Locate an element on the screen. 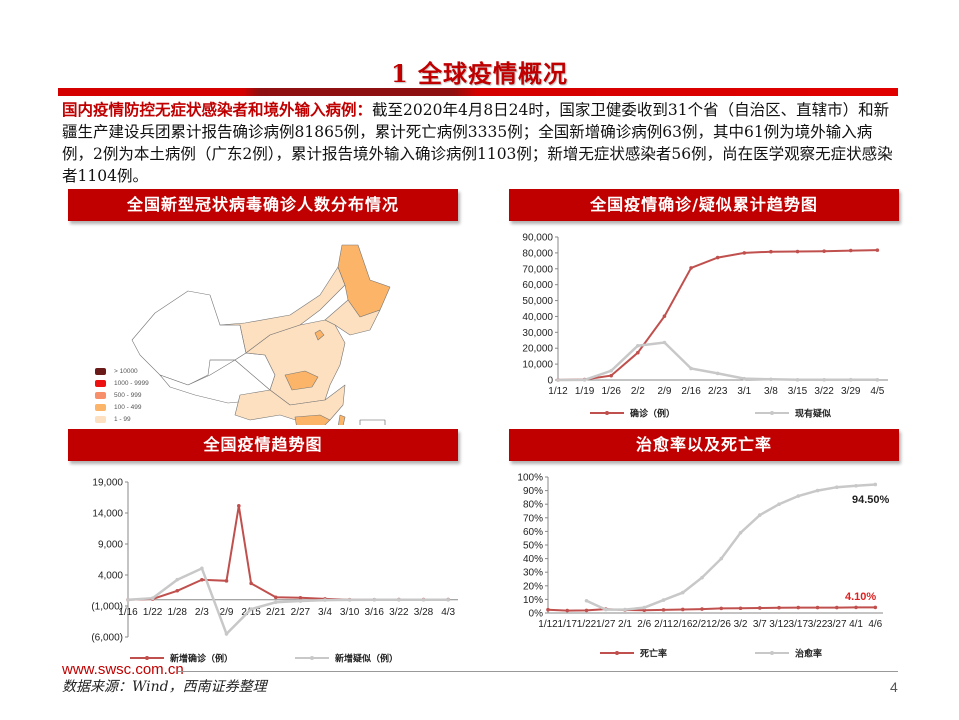  x-tick-label: 3/16 is located at coordinates (375, 612).